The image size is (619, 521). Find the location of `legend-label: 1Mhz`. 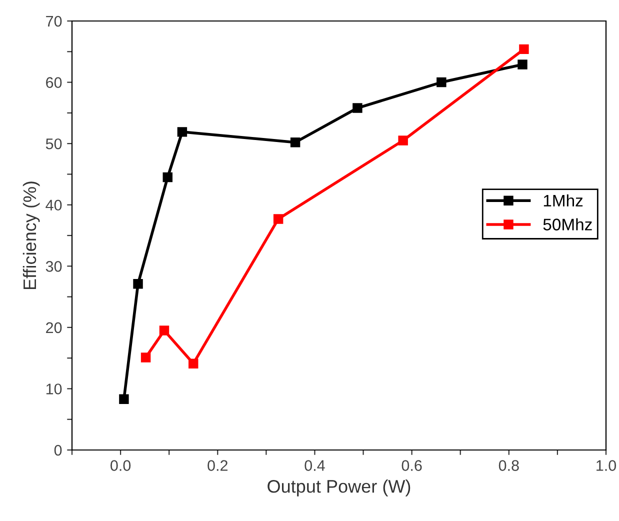

legend-label: 1Mhz is located at coordinates (563, 200).